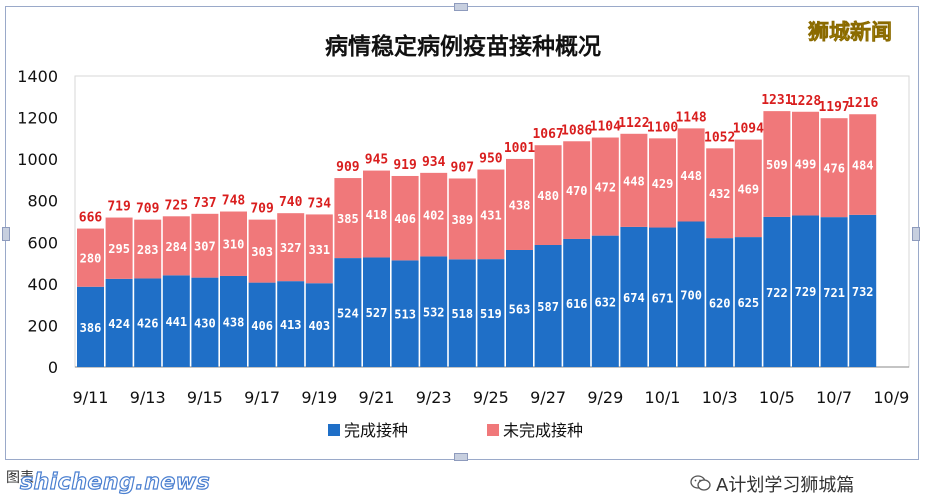  I want to click on data-label-incomplete: 469, so click(748, 189).